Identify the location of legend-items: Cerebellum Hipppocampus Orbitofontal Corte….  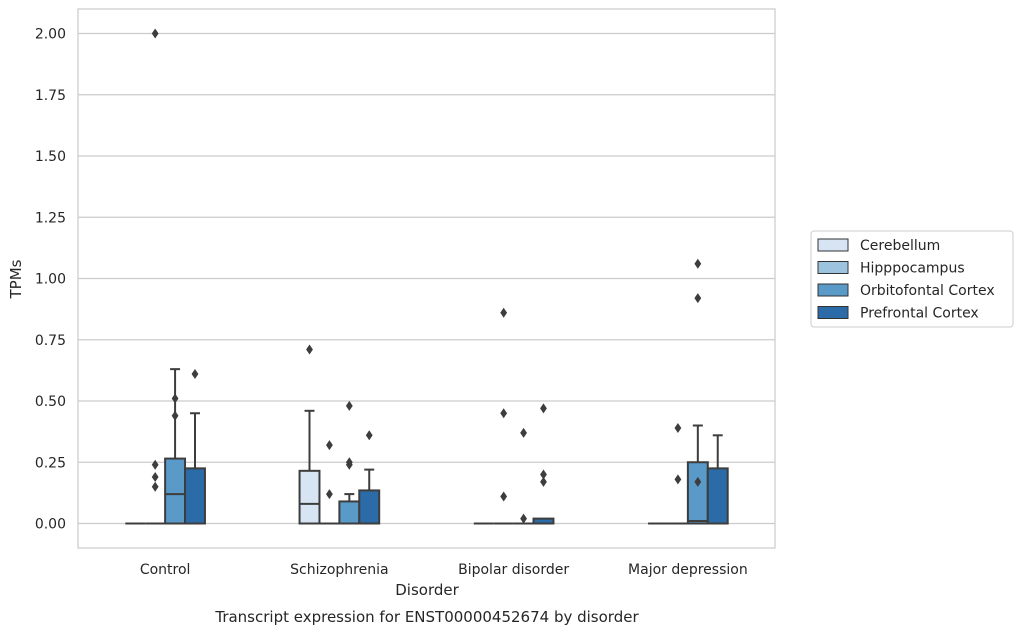
(906, 280).